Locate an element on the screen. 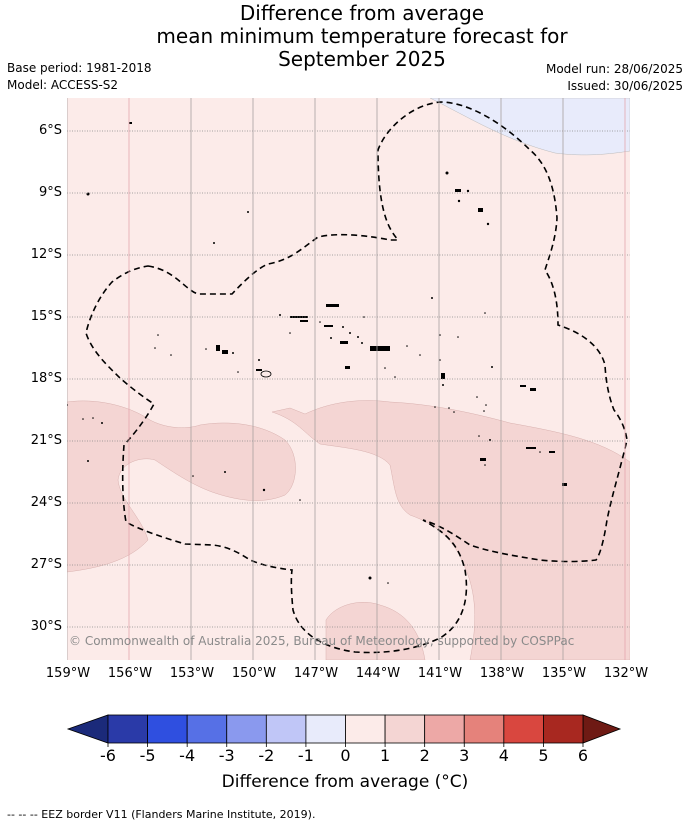 This screenshot has height=827, width=690. model-run-text: Model run: 28/06/2025 is located at coordinates (614, 69).